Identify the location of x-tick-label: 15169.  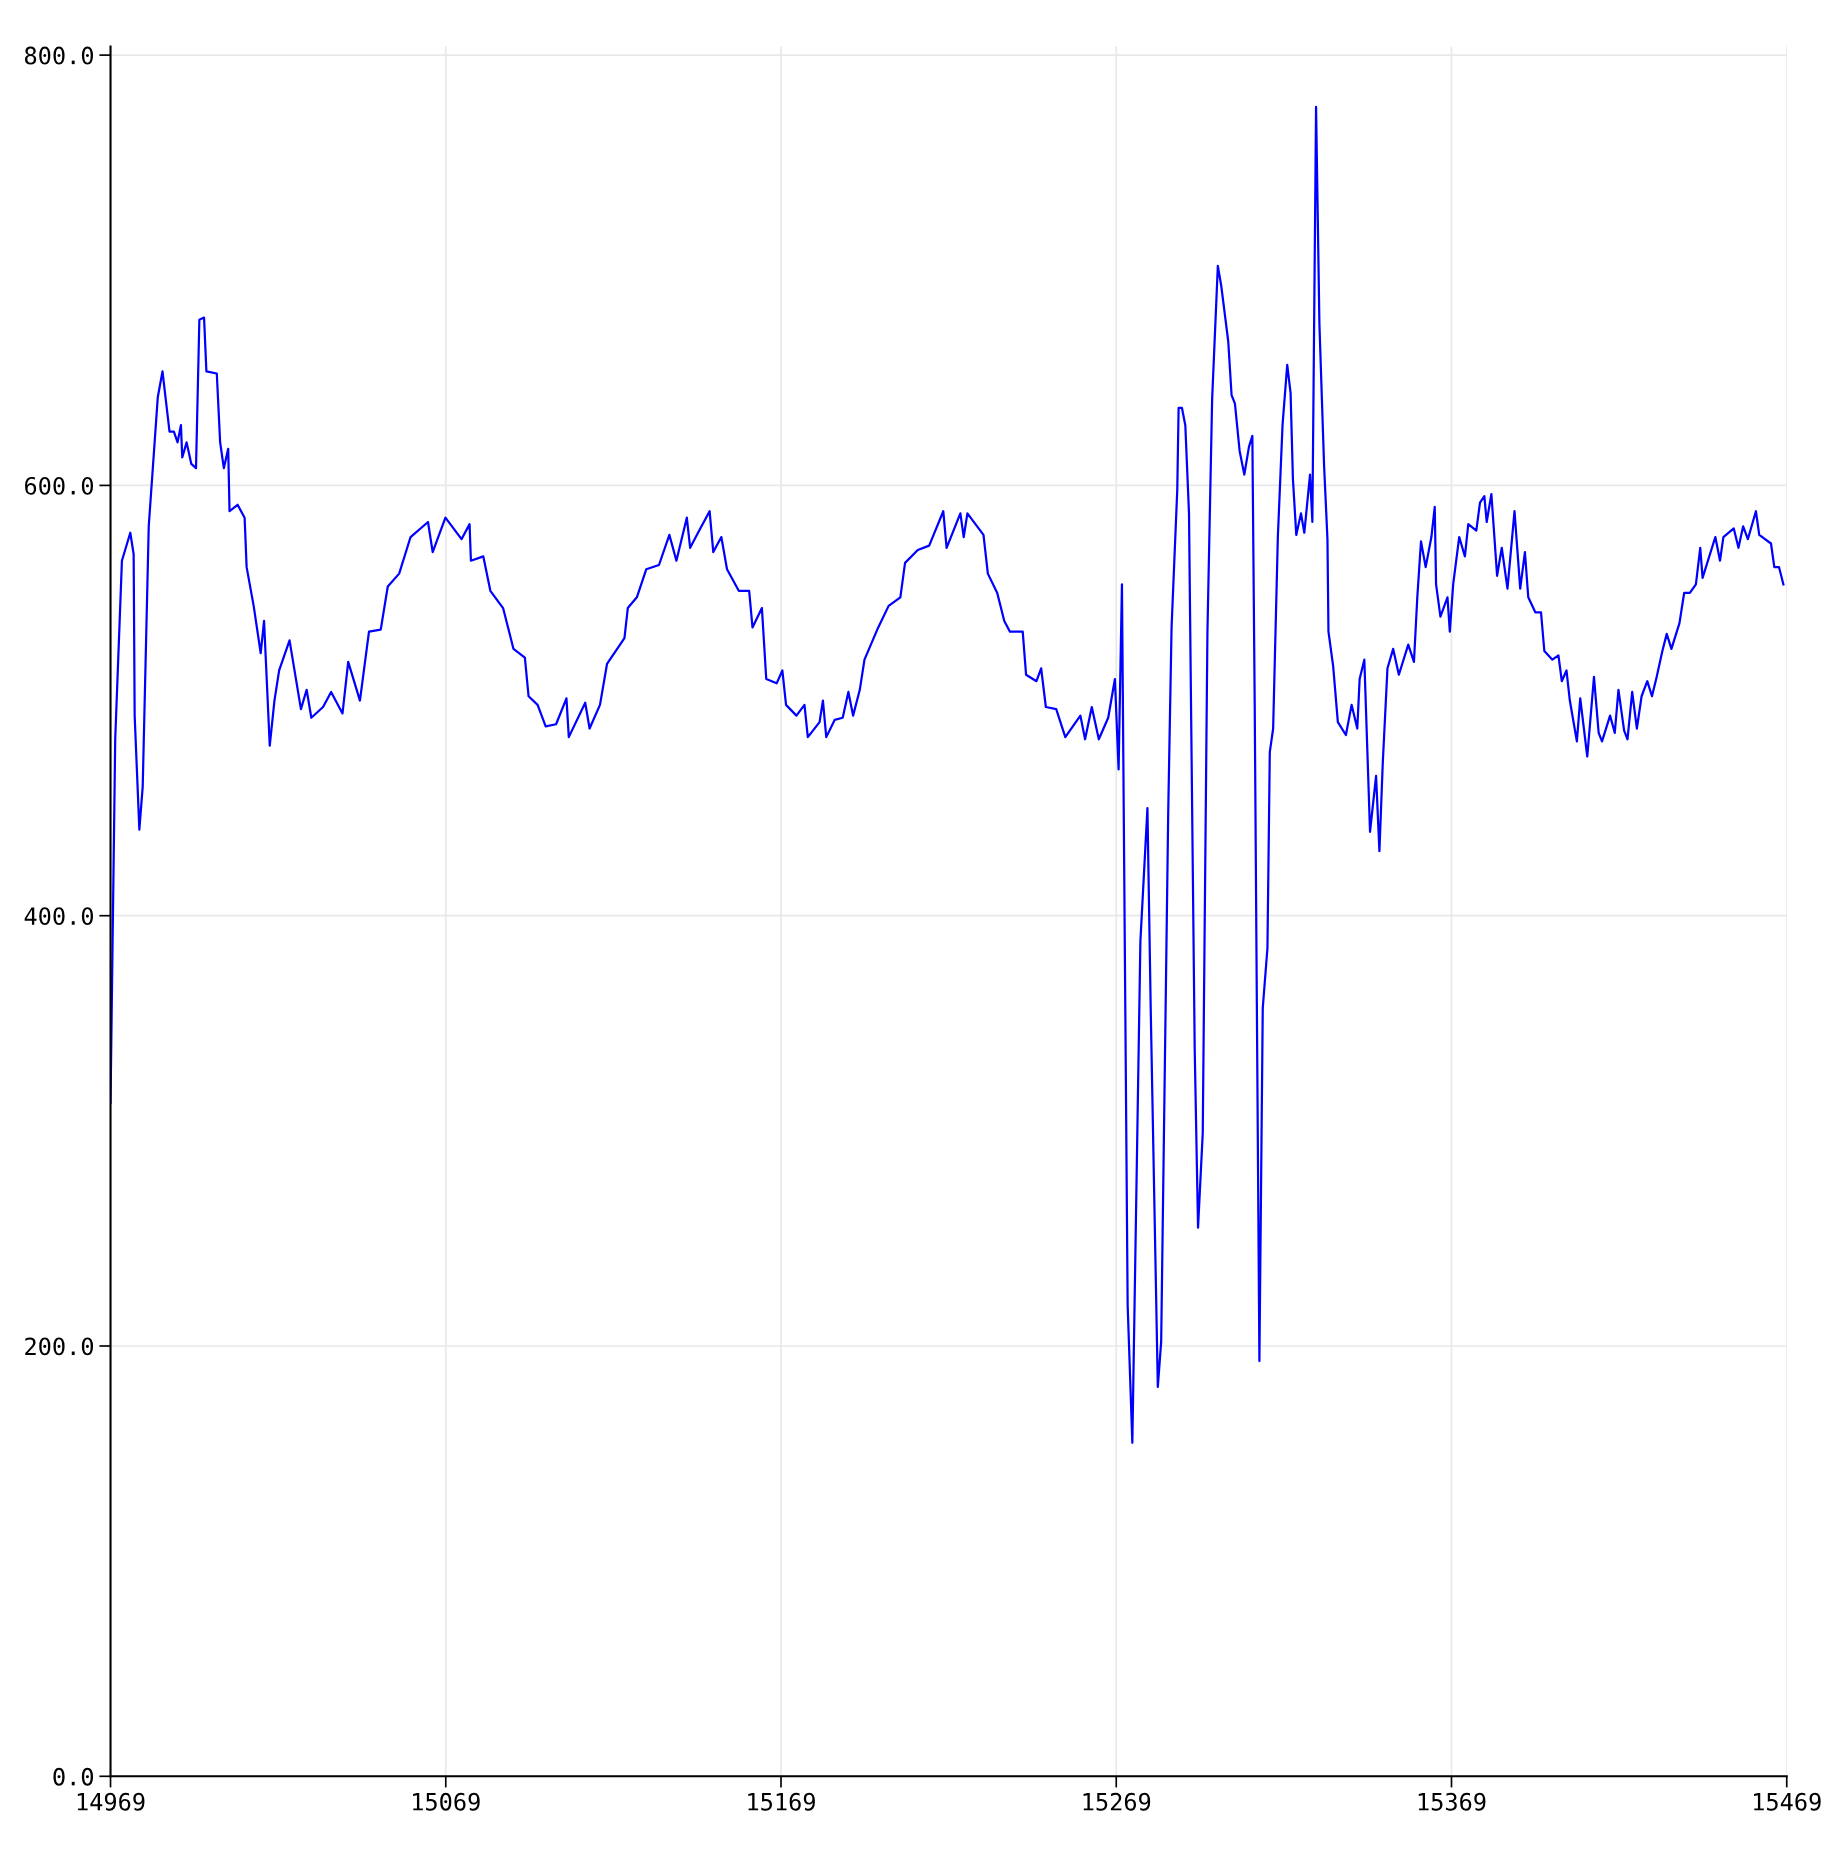
(781, 1801).